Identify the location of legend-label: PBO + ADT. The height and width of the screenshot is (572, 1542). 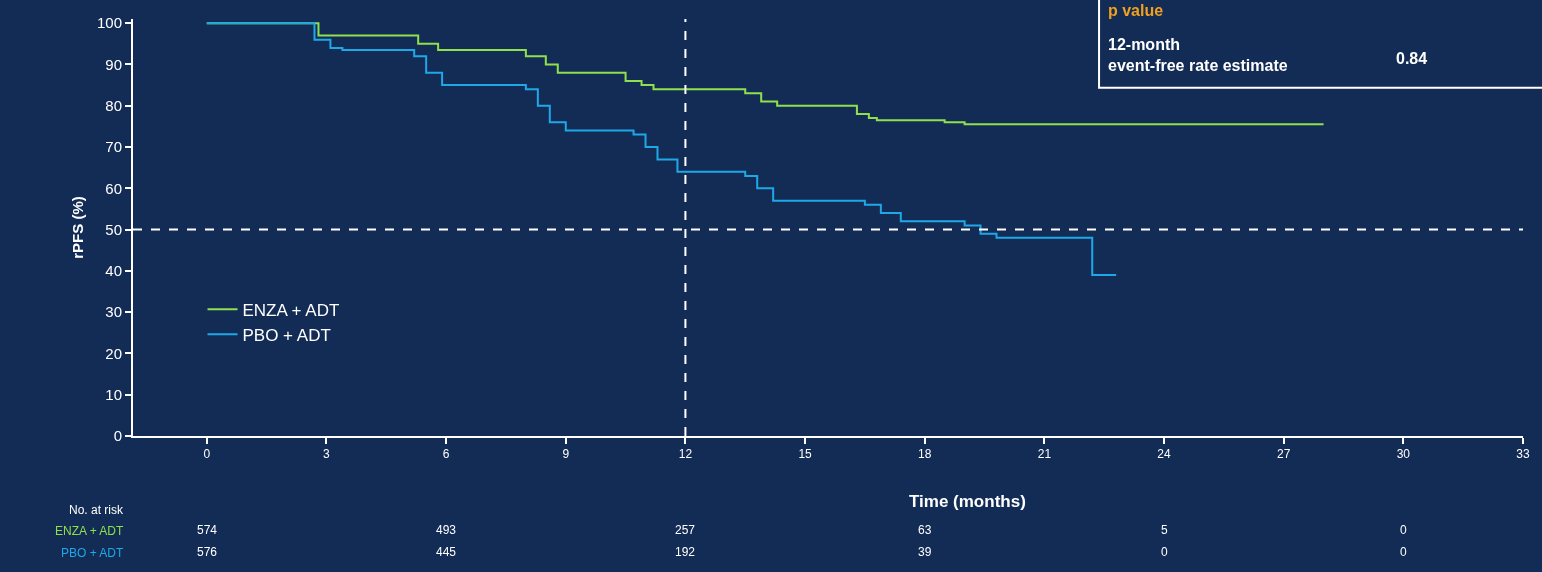
(286, 335).